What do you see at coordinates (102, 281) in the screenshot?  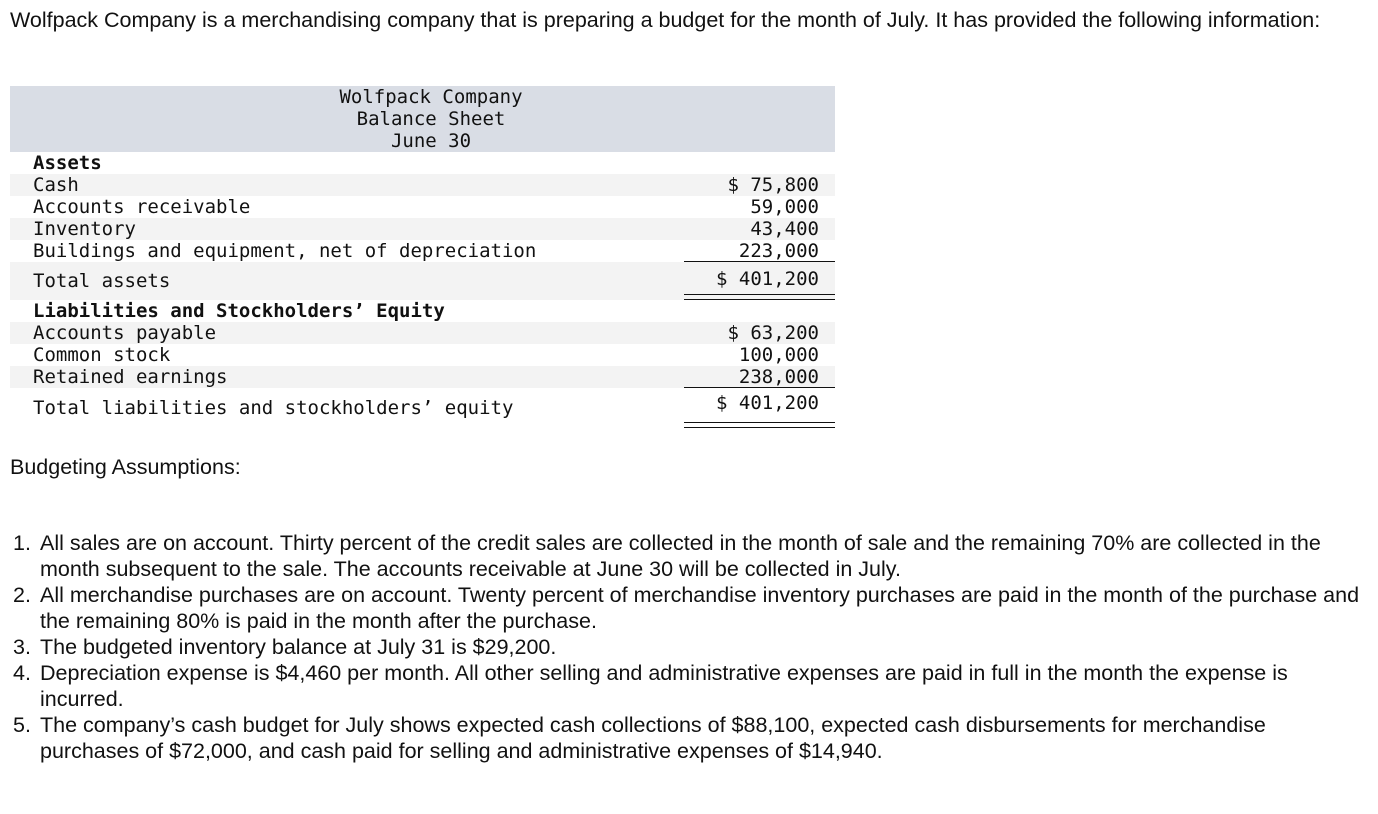 I see `total-assets-label: Total assets` at bounding box center [102, 281].